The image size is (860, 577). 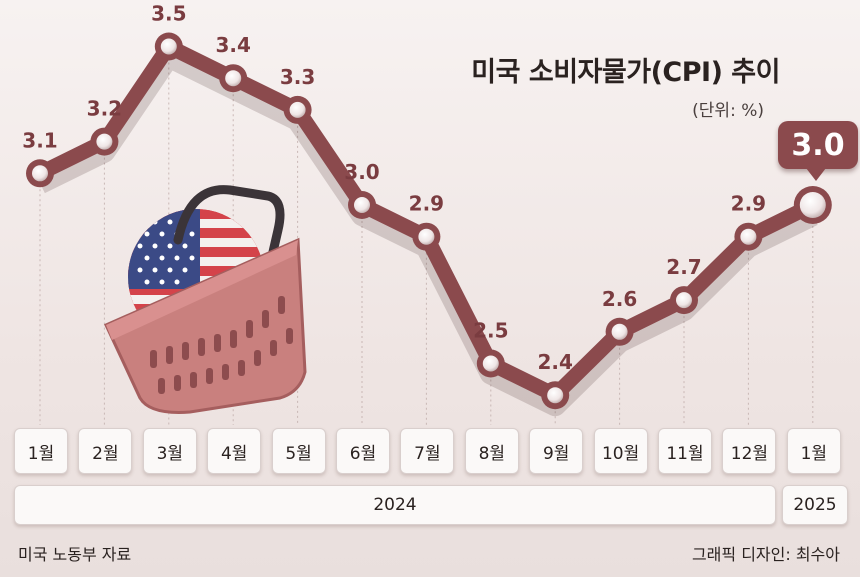 What do you see at coordinates (490, 331) in the screenshot?
I see `data-label-8: 2.5` at bounding box center [490, 331].